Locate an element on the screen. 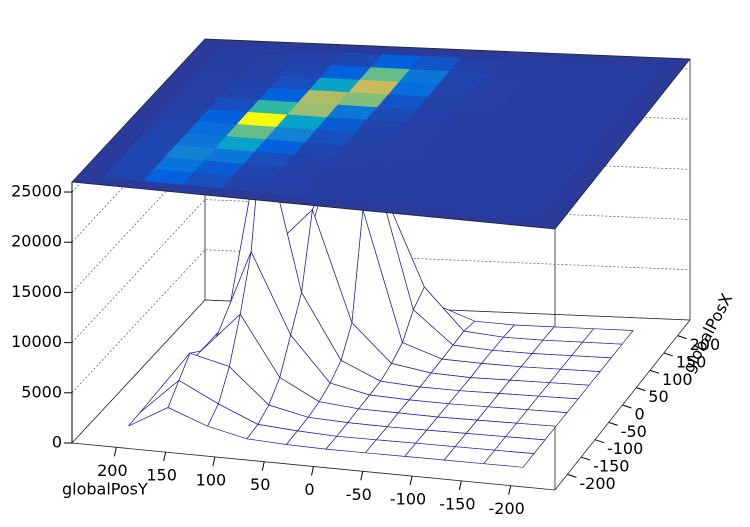  y-tick-label: 100 is located at coordinates (211, 479).